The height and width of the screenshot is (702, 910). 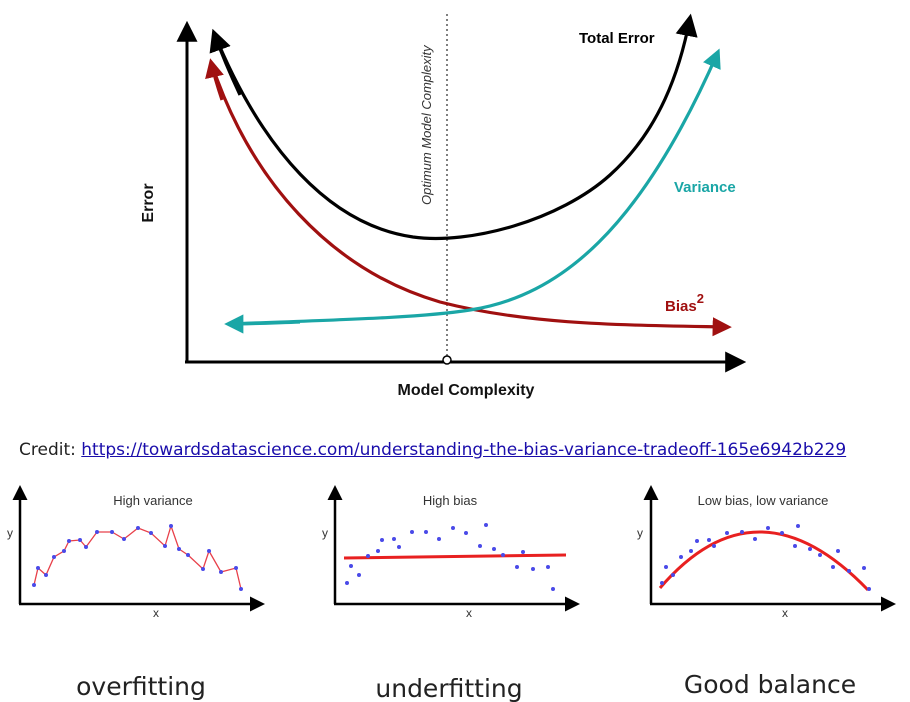 I want to click on overfit-points, so click(x=137, y=557).